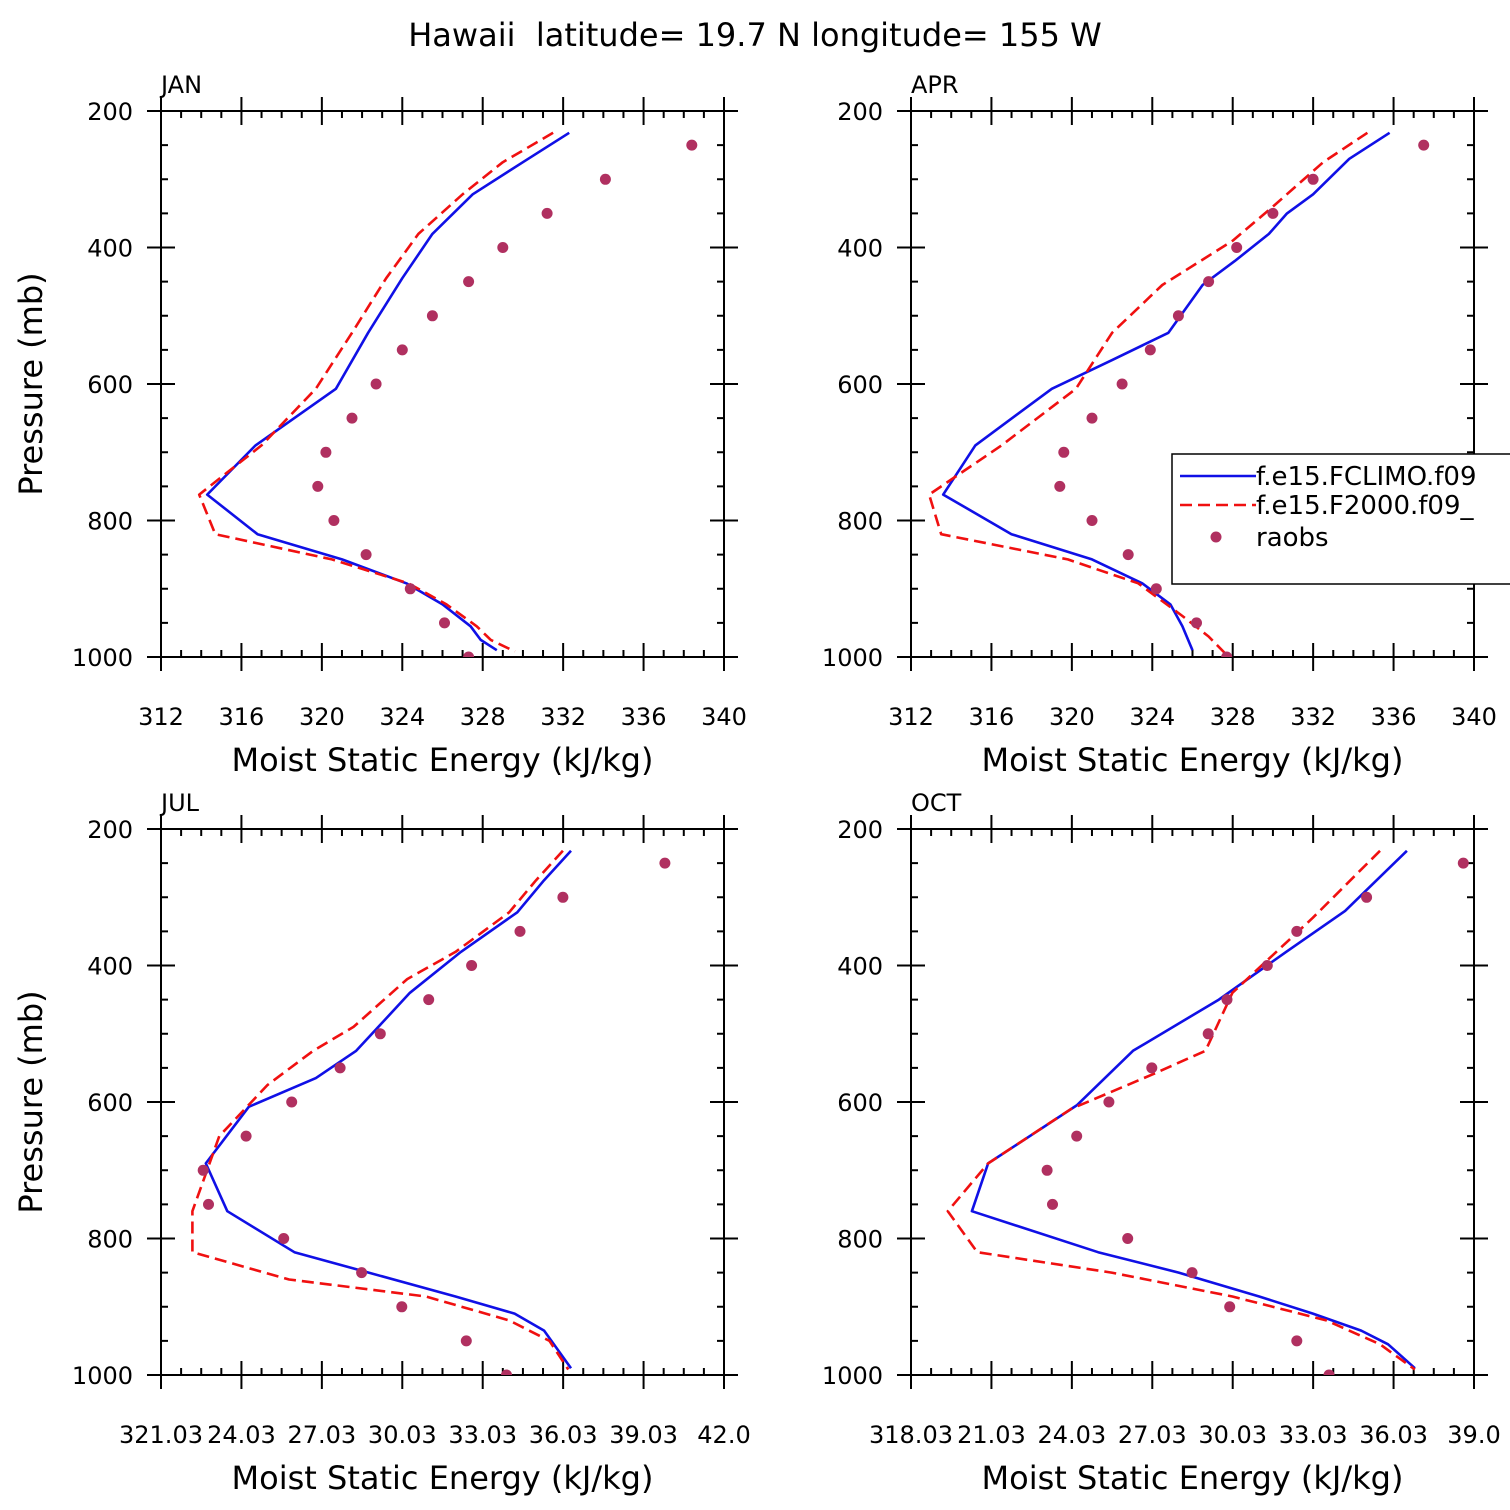 This screenshot has width=1510, height=1510. I want to click on x-tick-label: 30.03, so click(402, 1435).